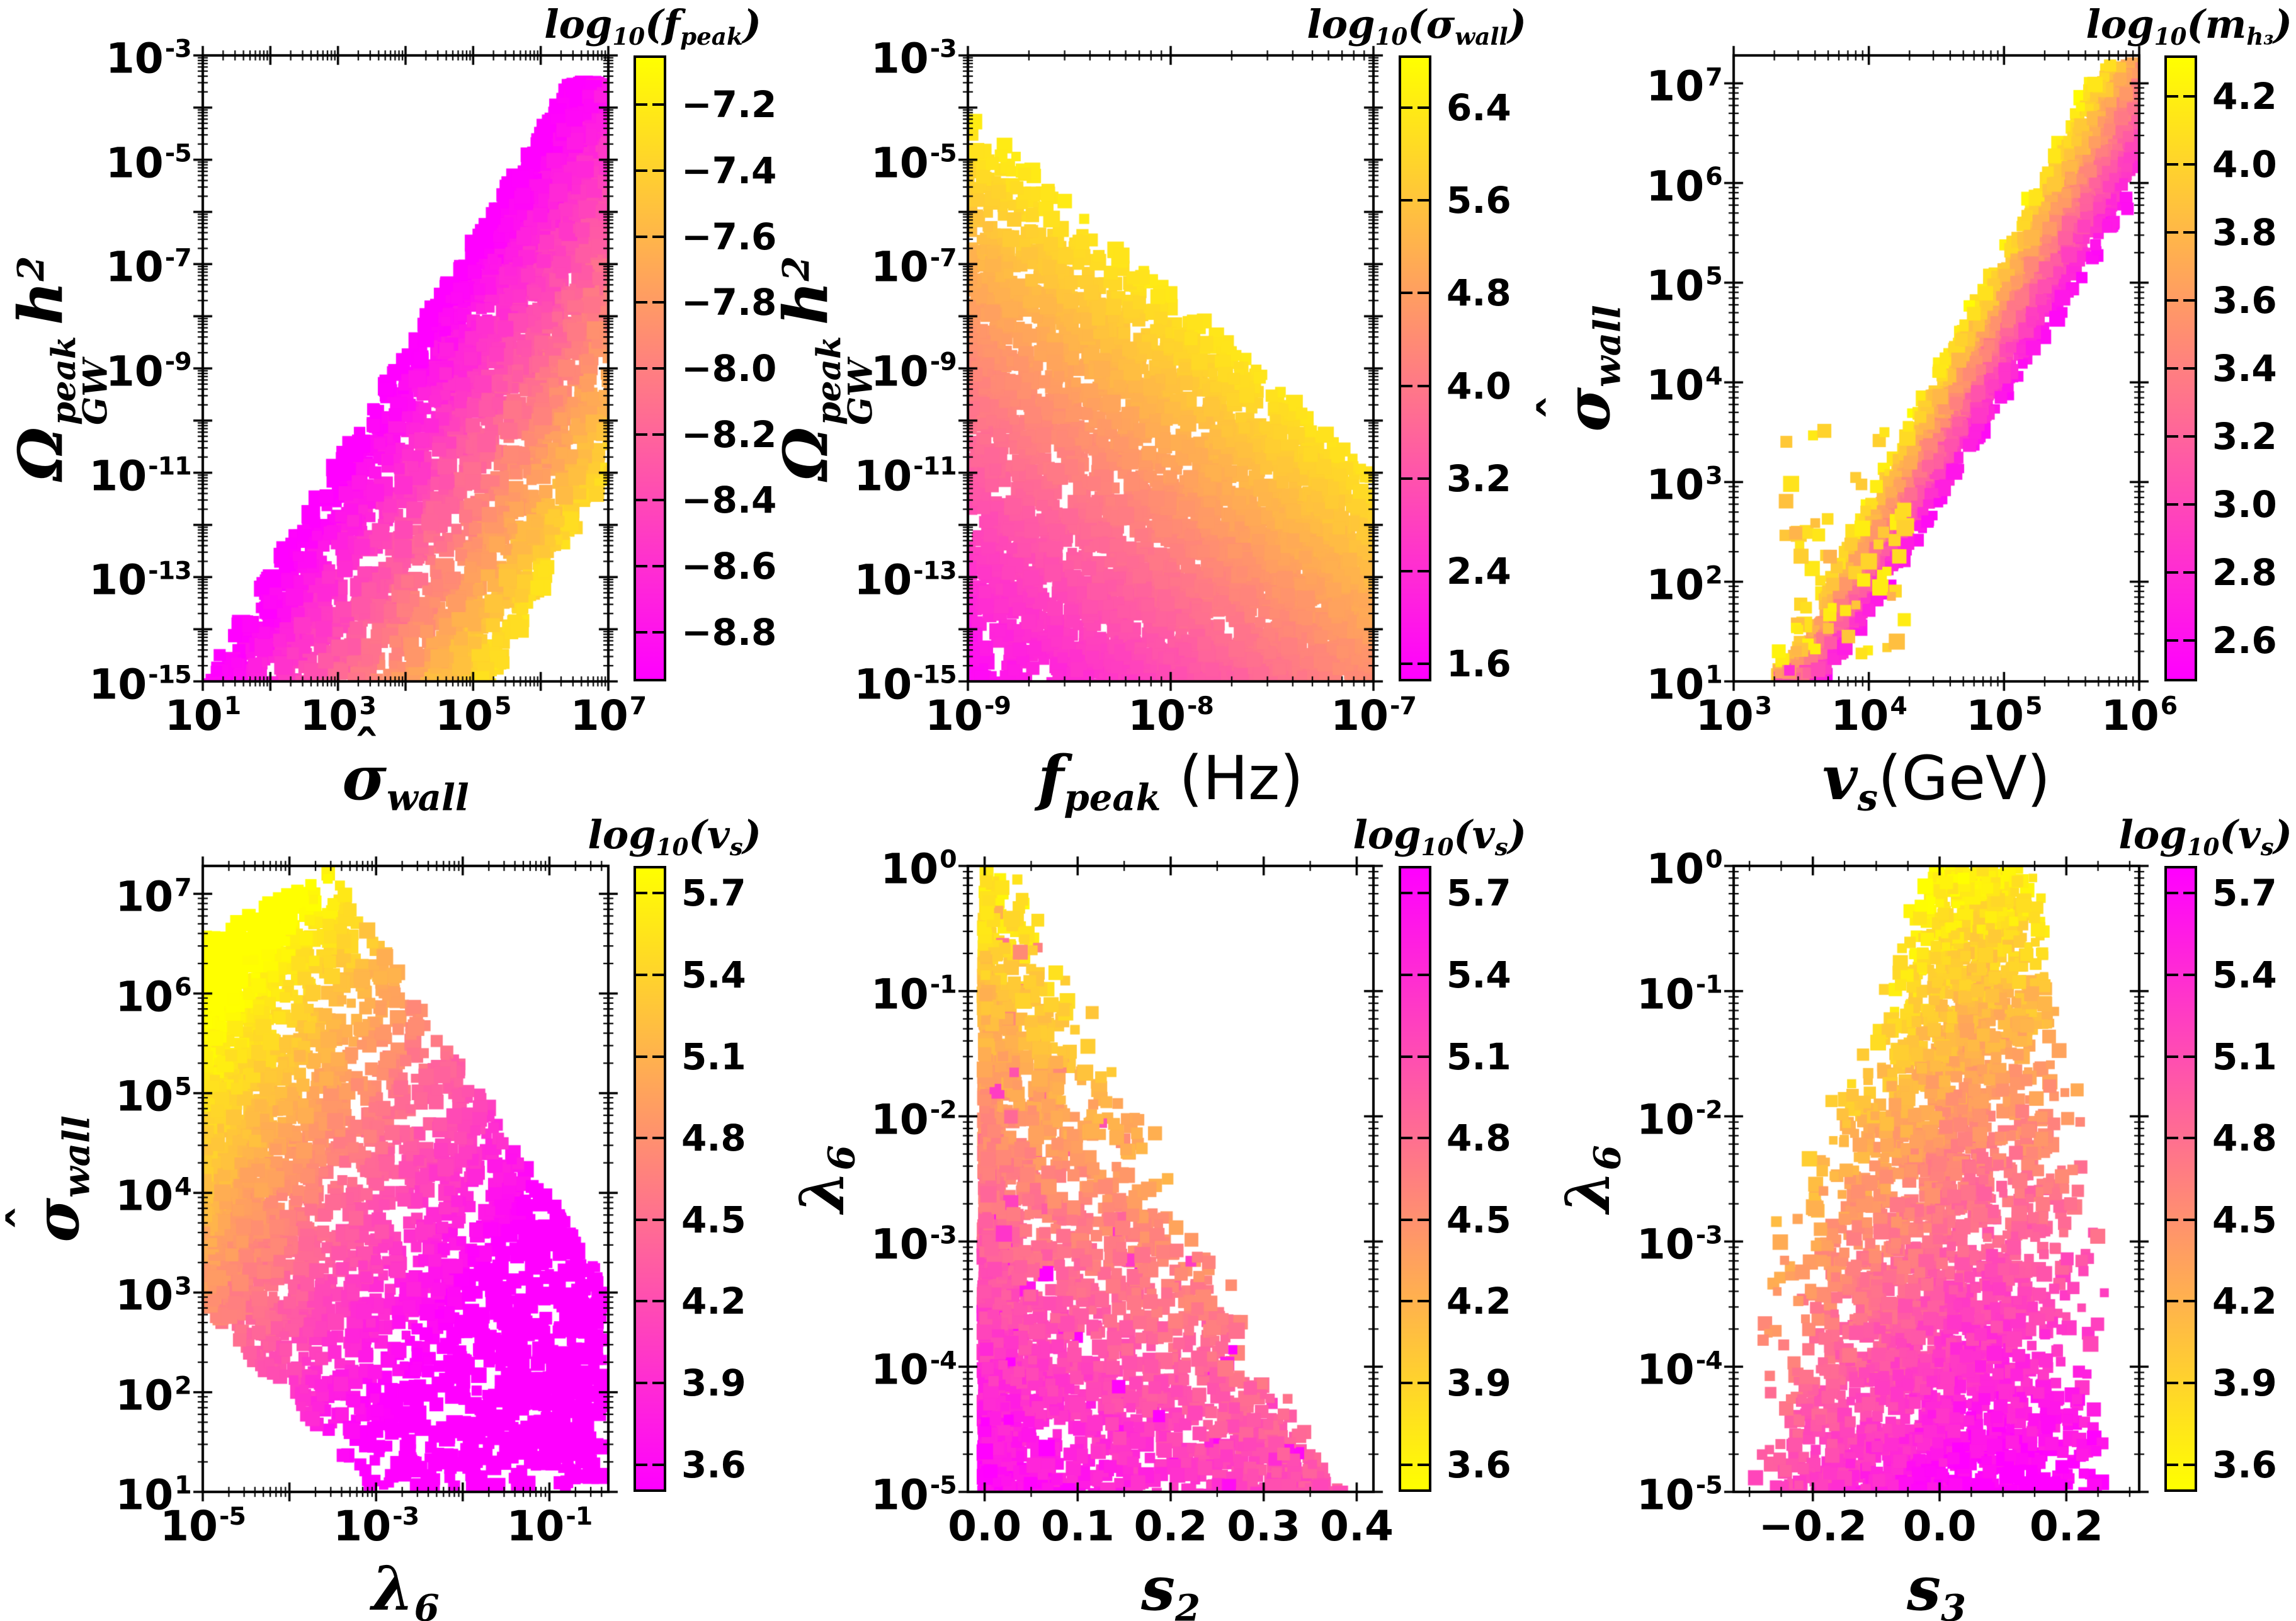 The image size is (2296, 1621). What do you see at coordinates (153, 1394) in the screenshot?
I see `y-tick-label: 10²` at bounding box center [153, 1394].